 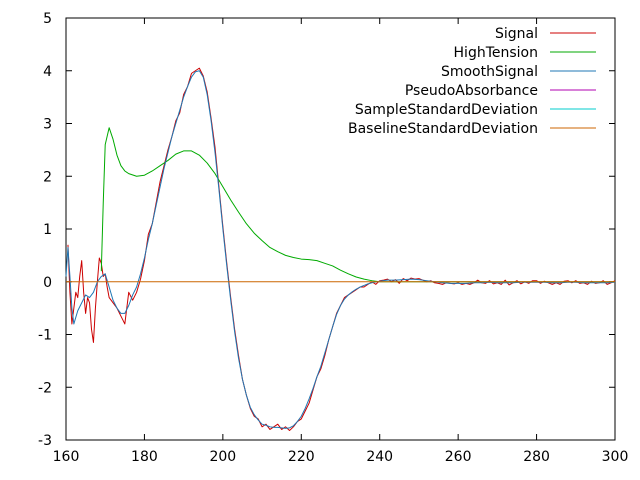 What do you see at coordinates (47, 72) in the screenshot?
I see `y-tick-label: 4` at bounding box center [47, 72].